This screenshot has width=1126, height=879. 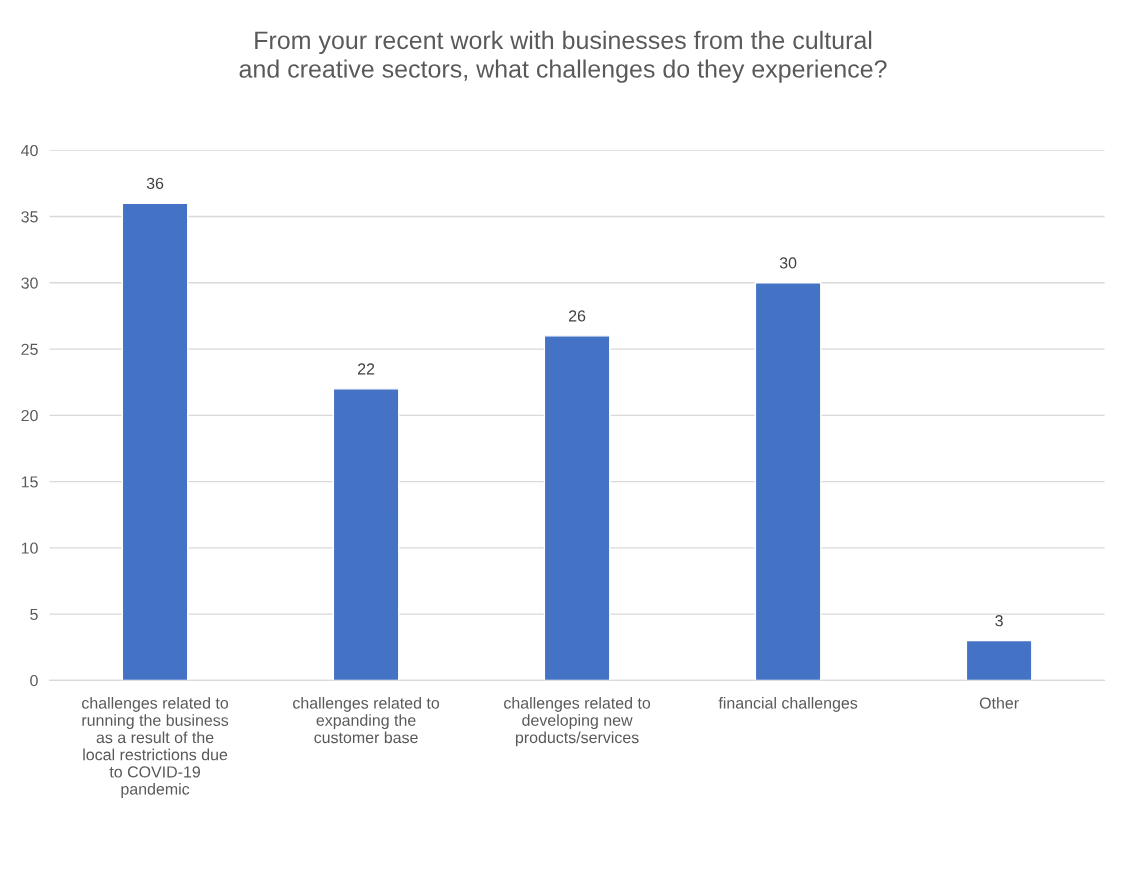 What do you see at coordinates (29, 482) in the screenshot?
I see `y-tick-label: 15` at bounding box center [29, 482].